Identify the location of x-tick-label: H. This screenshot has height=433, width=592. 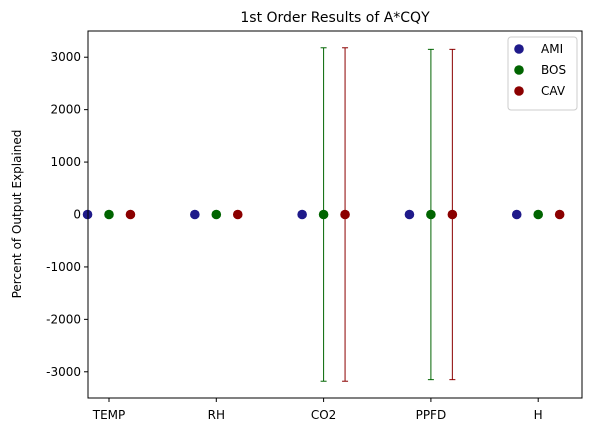
(538, 415).